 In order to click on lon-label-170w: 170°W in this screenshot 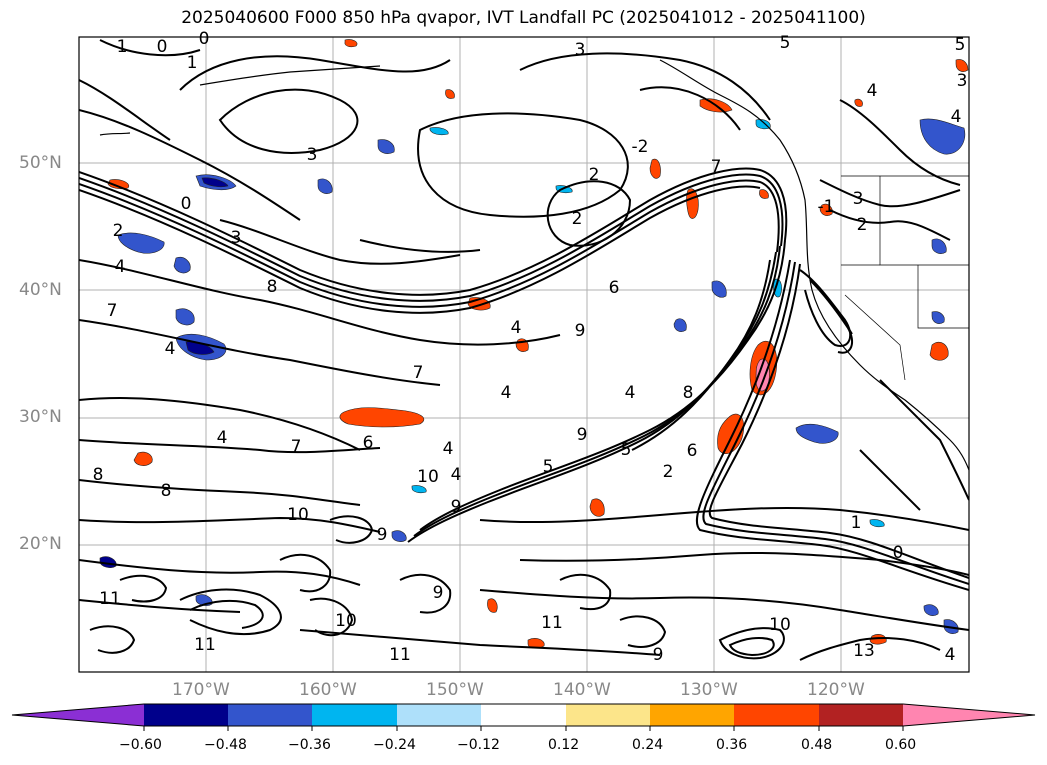, I will do `click(201, 690)`.